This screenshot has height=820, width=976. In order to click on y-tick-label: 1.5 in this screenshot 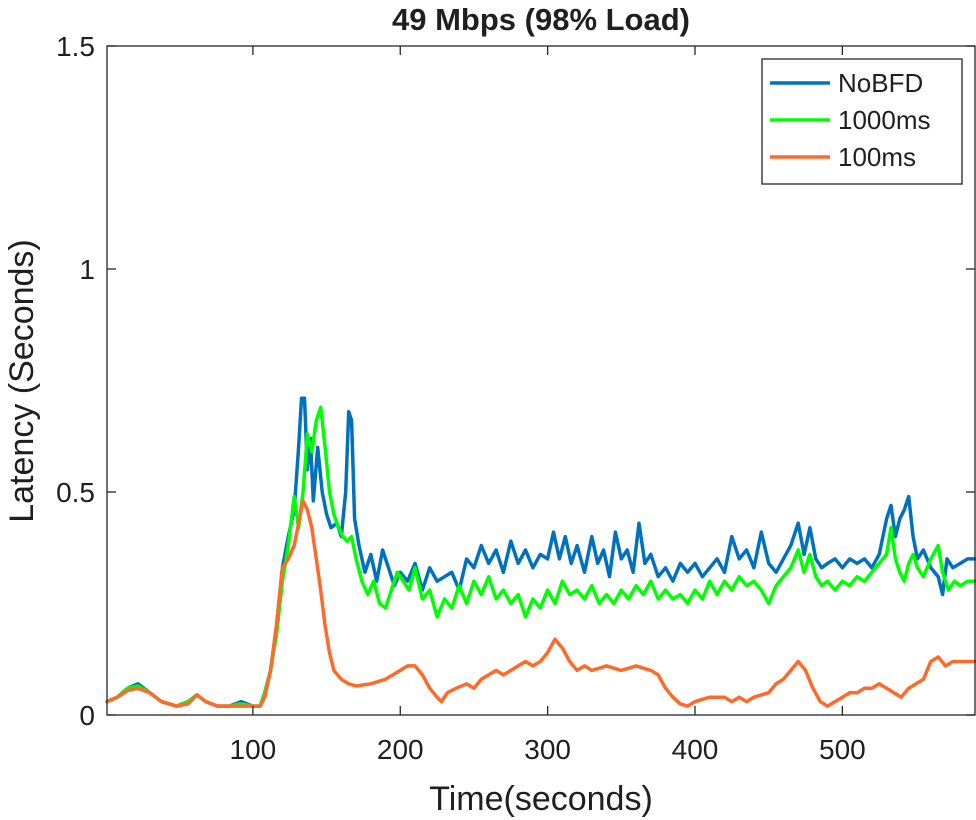, I will do `click(75, 46)`.